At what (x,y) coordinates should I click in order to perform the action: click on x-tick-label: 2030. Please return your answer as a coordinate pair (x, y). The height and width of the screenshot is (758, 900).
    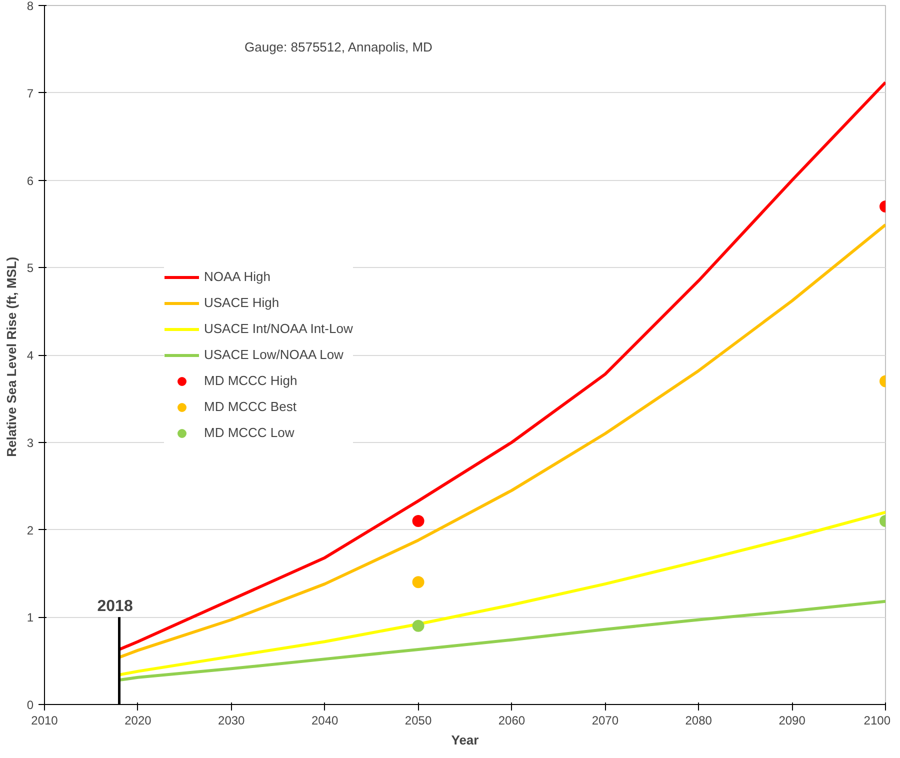
    Looking at the image, I should click on (232, 721).